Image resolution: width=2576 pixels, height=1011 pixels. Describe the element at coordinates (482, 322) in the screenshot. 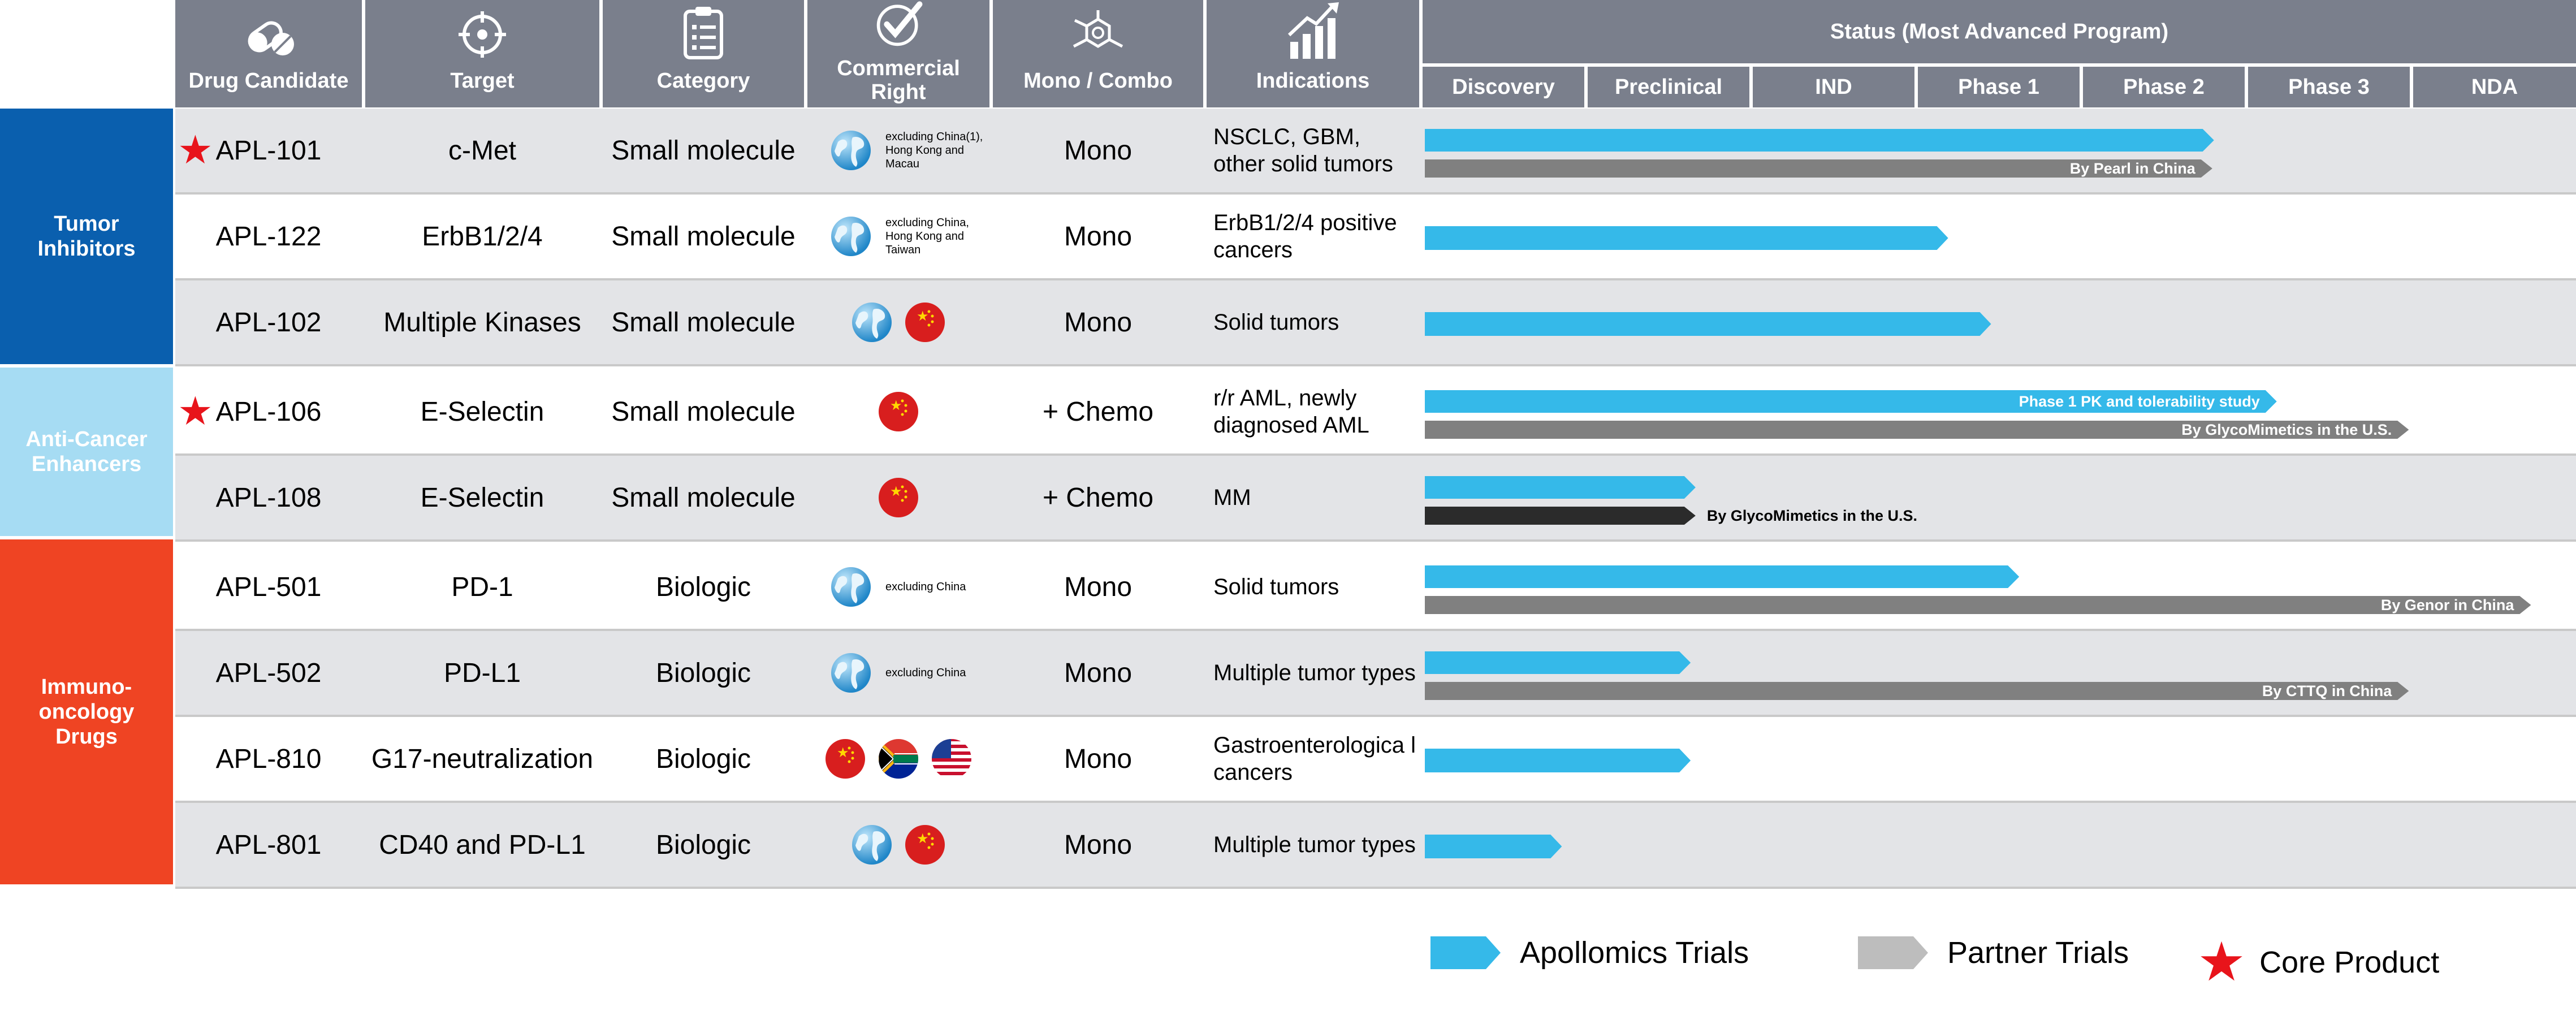

I see `target: Multiple Kinases` at that location.